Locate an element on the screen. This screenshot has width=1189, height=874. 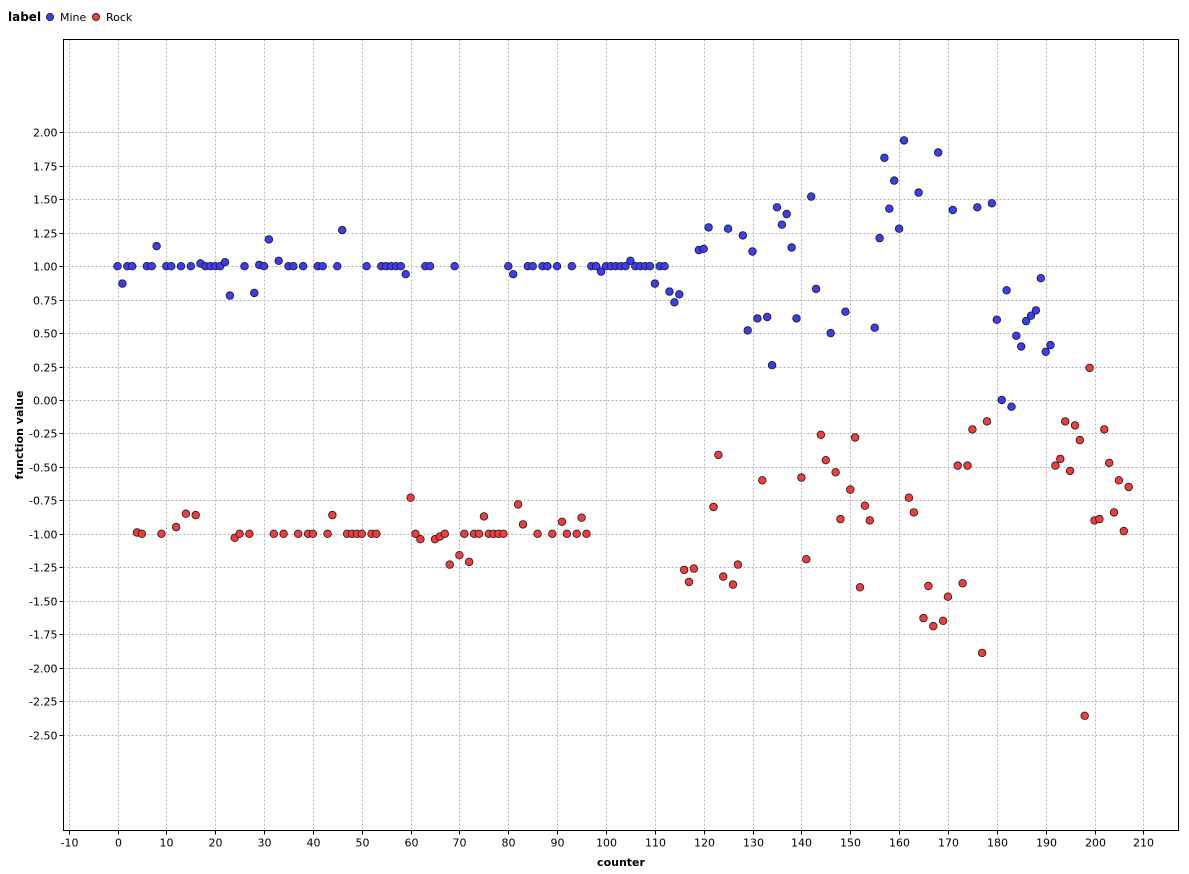
y-tick-label: -0.25 is located at coordinates (43, 434).